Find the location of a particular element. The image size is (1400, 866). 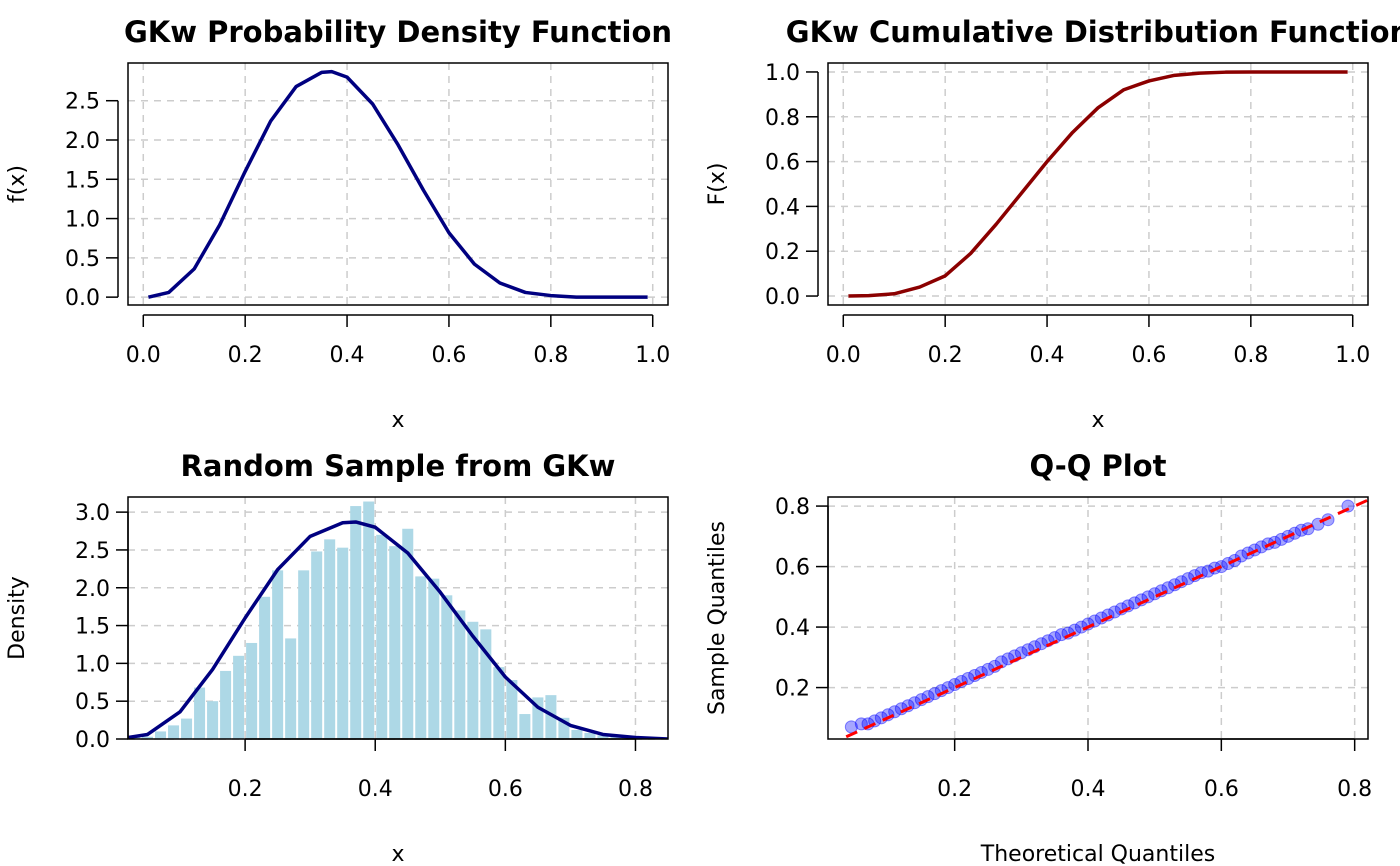

chart-title: GKw Probability Density Function is located at coordinates (398, 32).